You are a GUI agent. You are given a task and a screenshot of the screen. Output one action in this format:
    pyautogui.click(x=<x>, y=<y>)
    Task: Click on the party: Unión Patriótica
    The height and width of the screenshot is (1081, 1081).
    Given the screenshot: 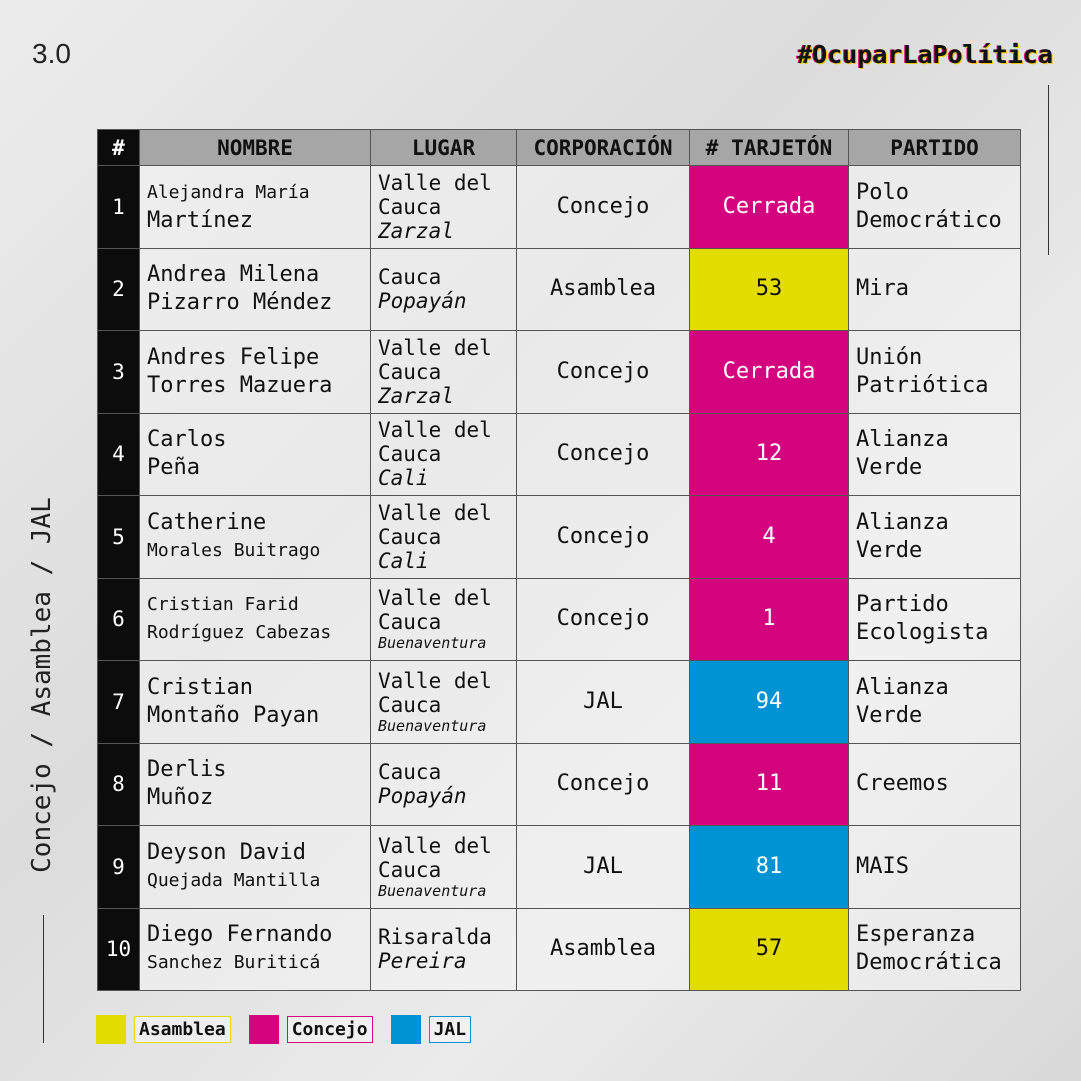 What is the action you would take?
    pyautogui.click(x=934, y=372)
    